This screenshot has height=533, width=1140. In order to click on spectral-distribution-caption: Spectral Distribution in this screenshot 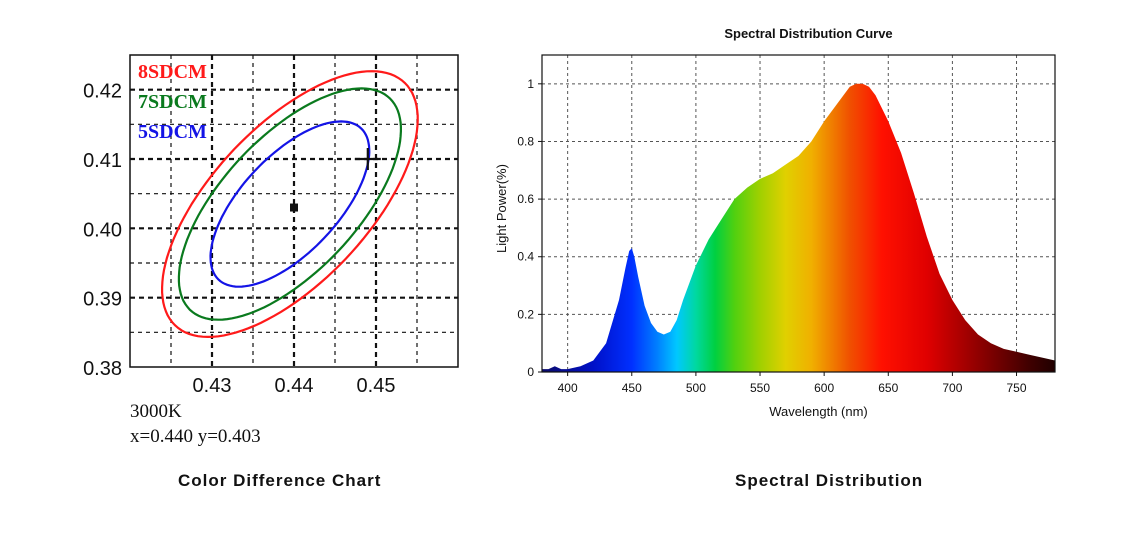, I will do `click(829, 480)`.